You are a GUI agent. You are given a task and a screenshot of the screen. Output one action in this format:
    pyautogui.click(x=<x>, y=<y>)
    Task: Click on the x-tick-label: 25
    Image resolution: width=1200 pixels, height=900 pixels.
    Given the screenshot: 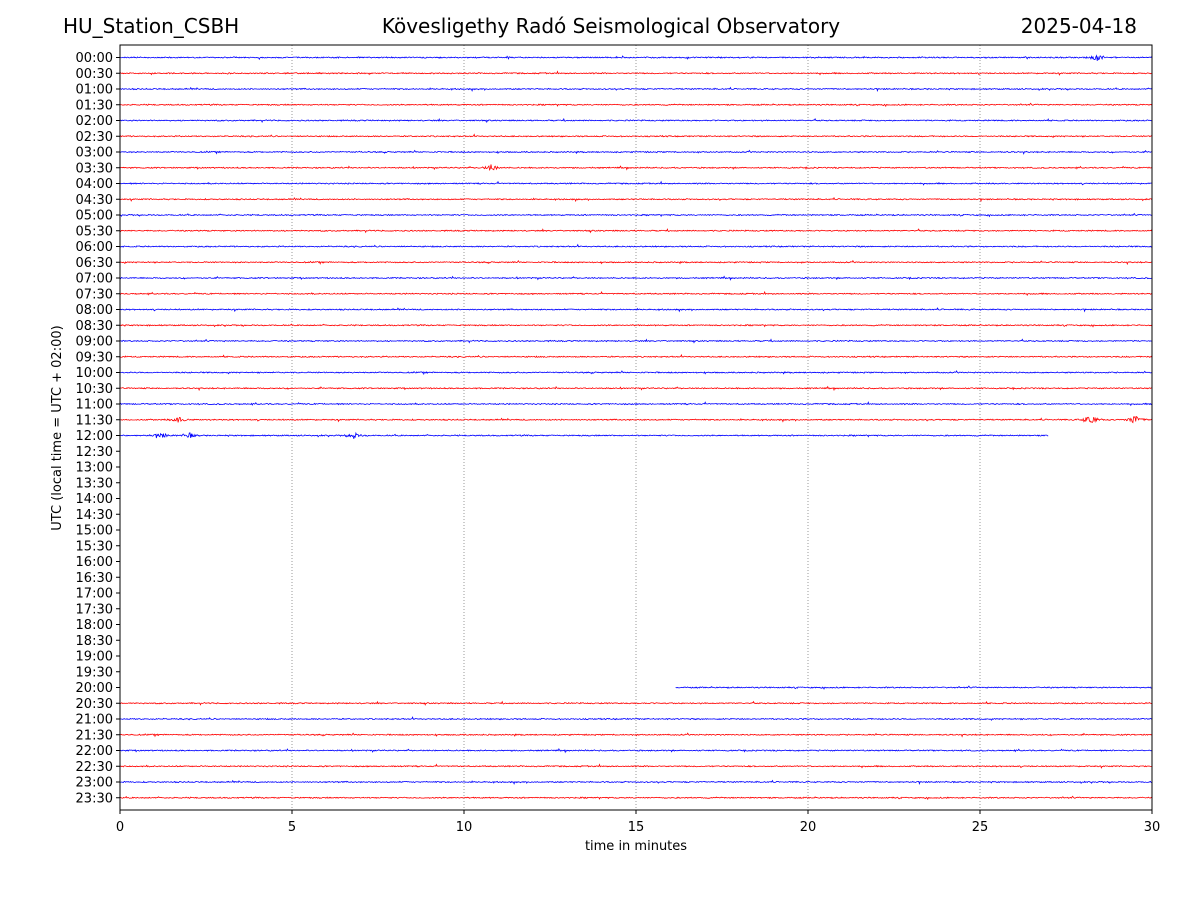 What is the action you would take?
    pyautogui.click(x=980, y=827)
    